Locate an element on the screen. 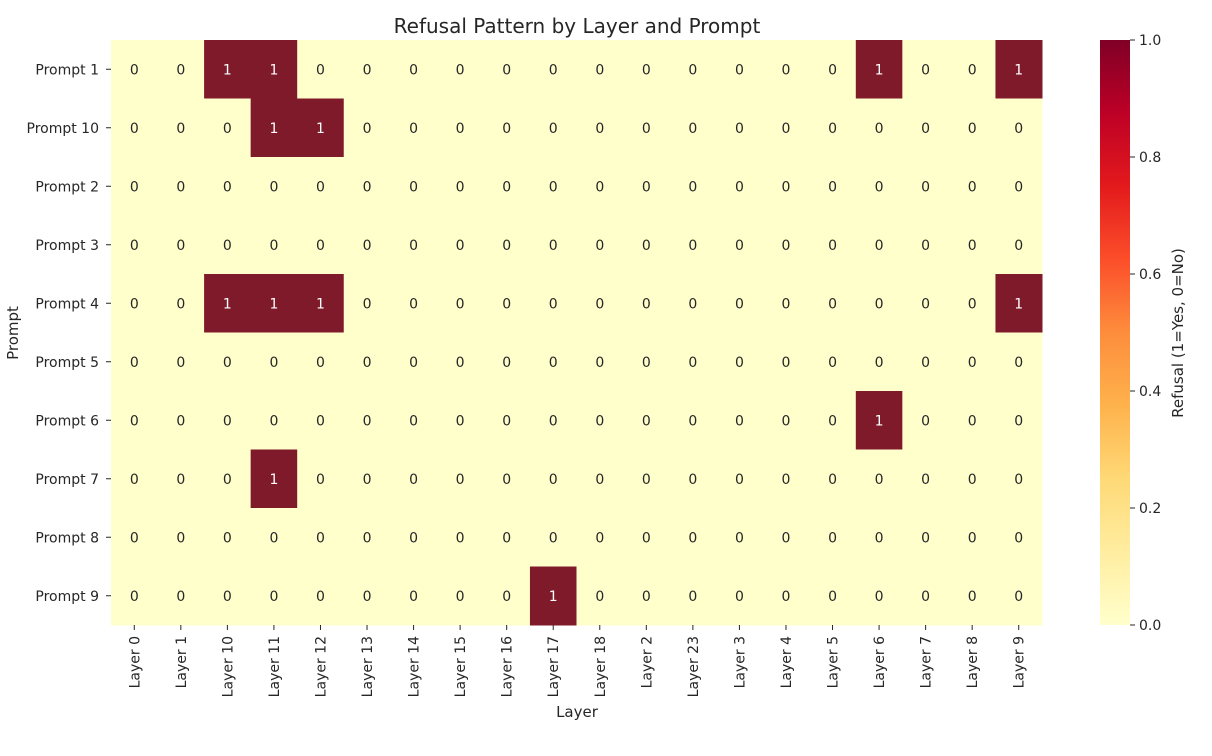 This screenshot has height=756, width=1212. x-tick-label: Layer 0 is located at coordinates (135, 662).